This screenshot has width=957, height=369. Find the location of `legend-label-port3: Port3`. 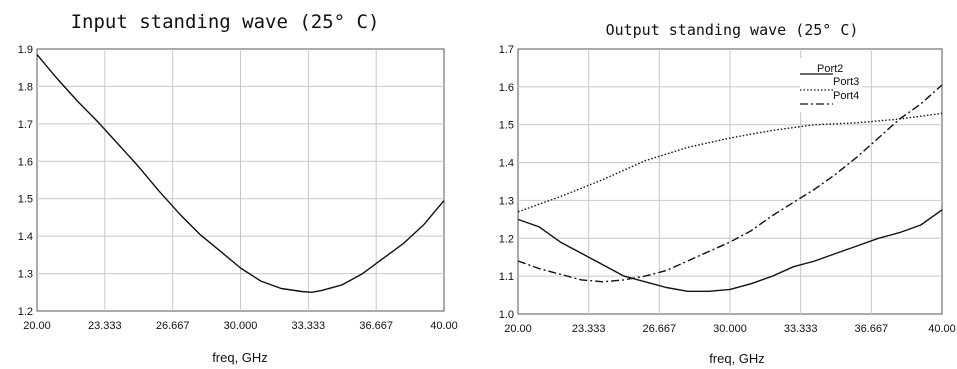

legend-label-port3: Port3 is located at coordinates (846, 82).